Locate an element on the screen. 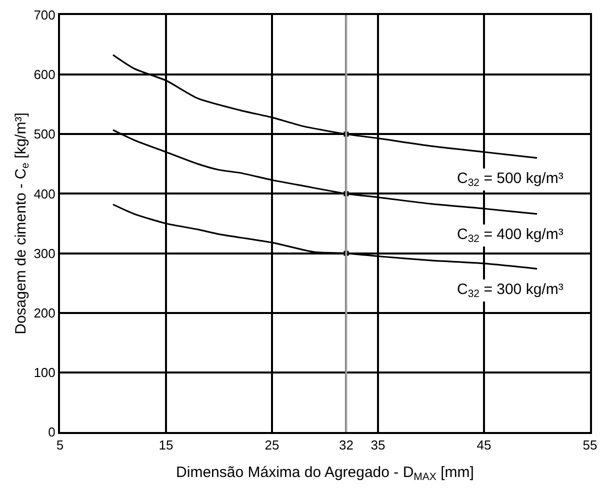 Image resolution: width=605 pixels, height=488 pixels. x-tick-label: 25 is located at coordinates (272, 445).